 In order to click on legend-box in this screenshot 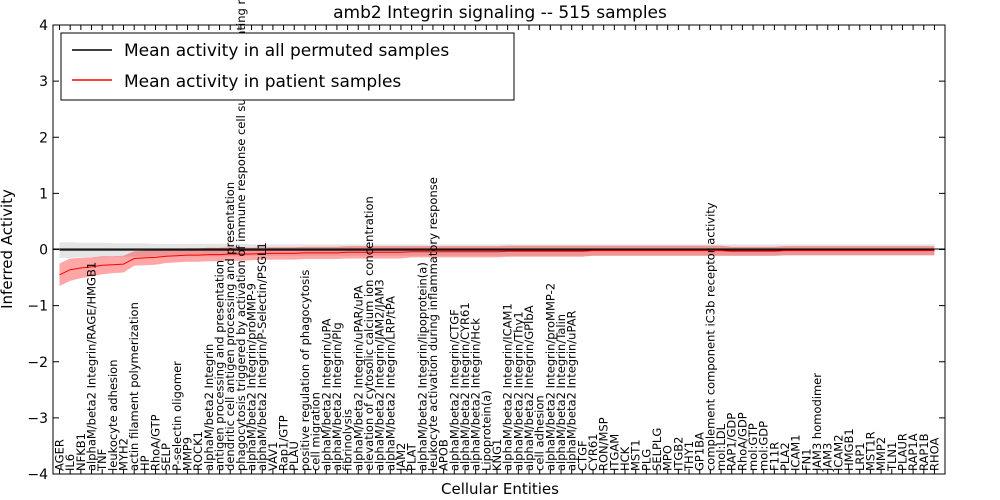, I will do `click(287, 66)`.